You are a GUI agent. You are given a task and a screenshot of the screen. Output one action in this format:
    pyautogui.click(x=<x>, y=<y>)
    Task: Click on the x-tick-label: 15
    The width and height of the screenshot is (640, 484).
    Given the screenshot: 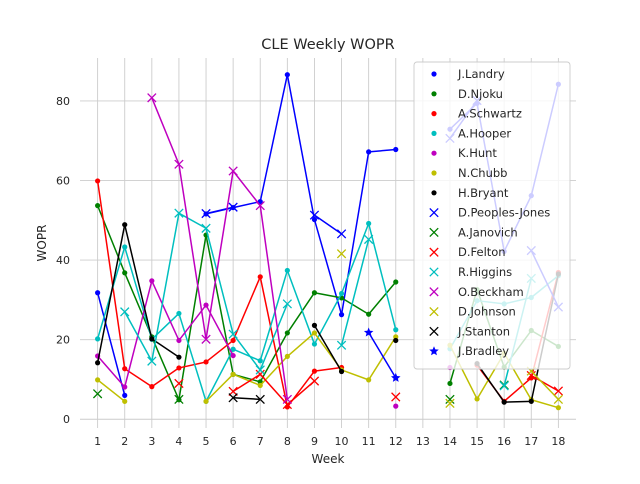 What is the action you would take?
    pyautogui.click(x=477, y=441)
    